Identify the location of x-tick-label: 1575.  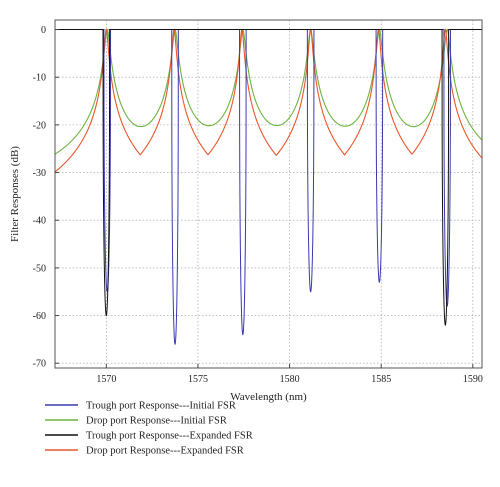
(198, 379).